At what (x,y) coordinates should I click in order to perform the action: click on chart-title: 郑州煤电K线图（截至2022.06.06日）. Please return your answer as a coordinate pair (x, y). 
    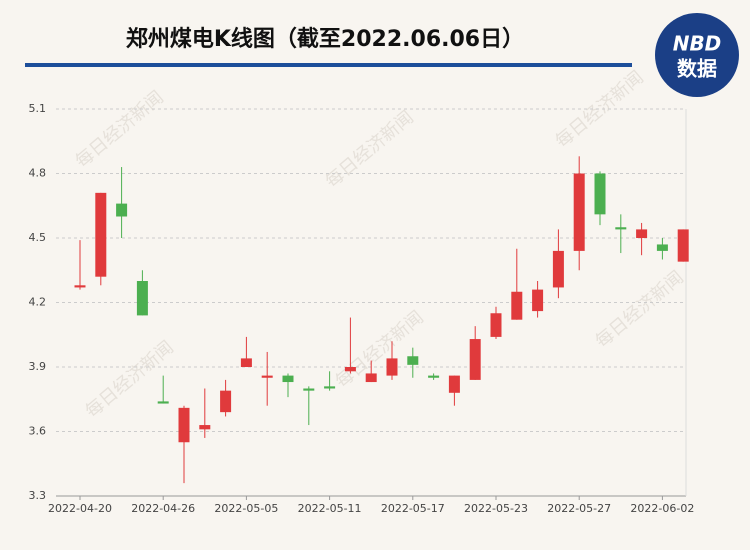
    Looking at the image, I should click on (325, 39).